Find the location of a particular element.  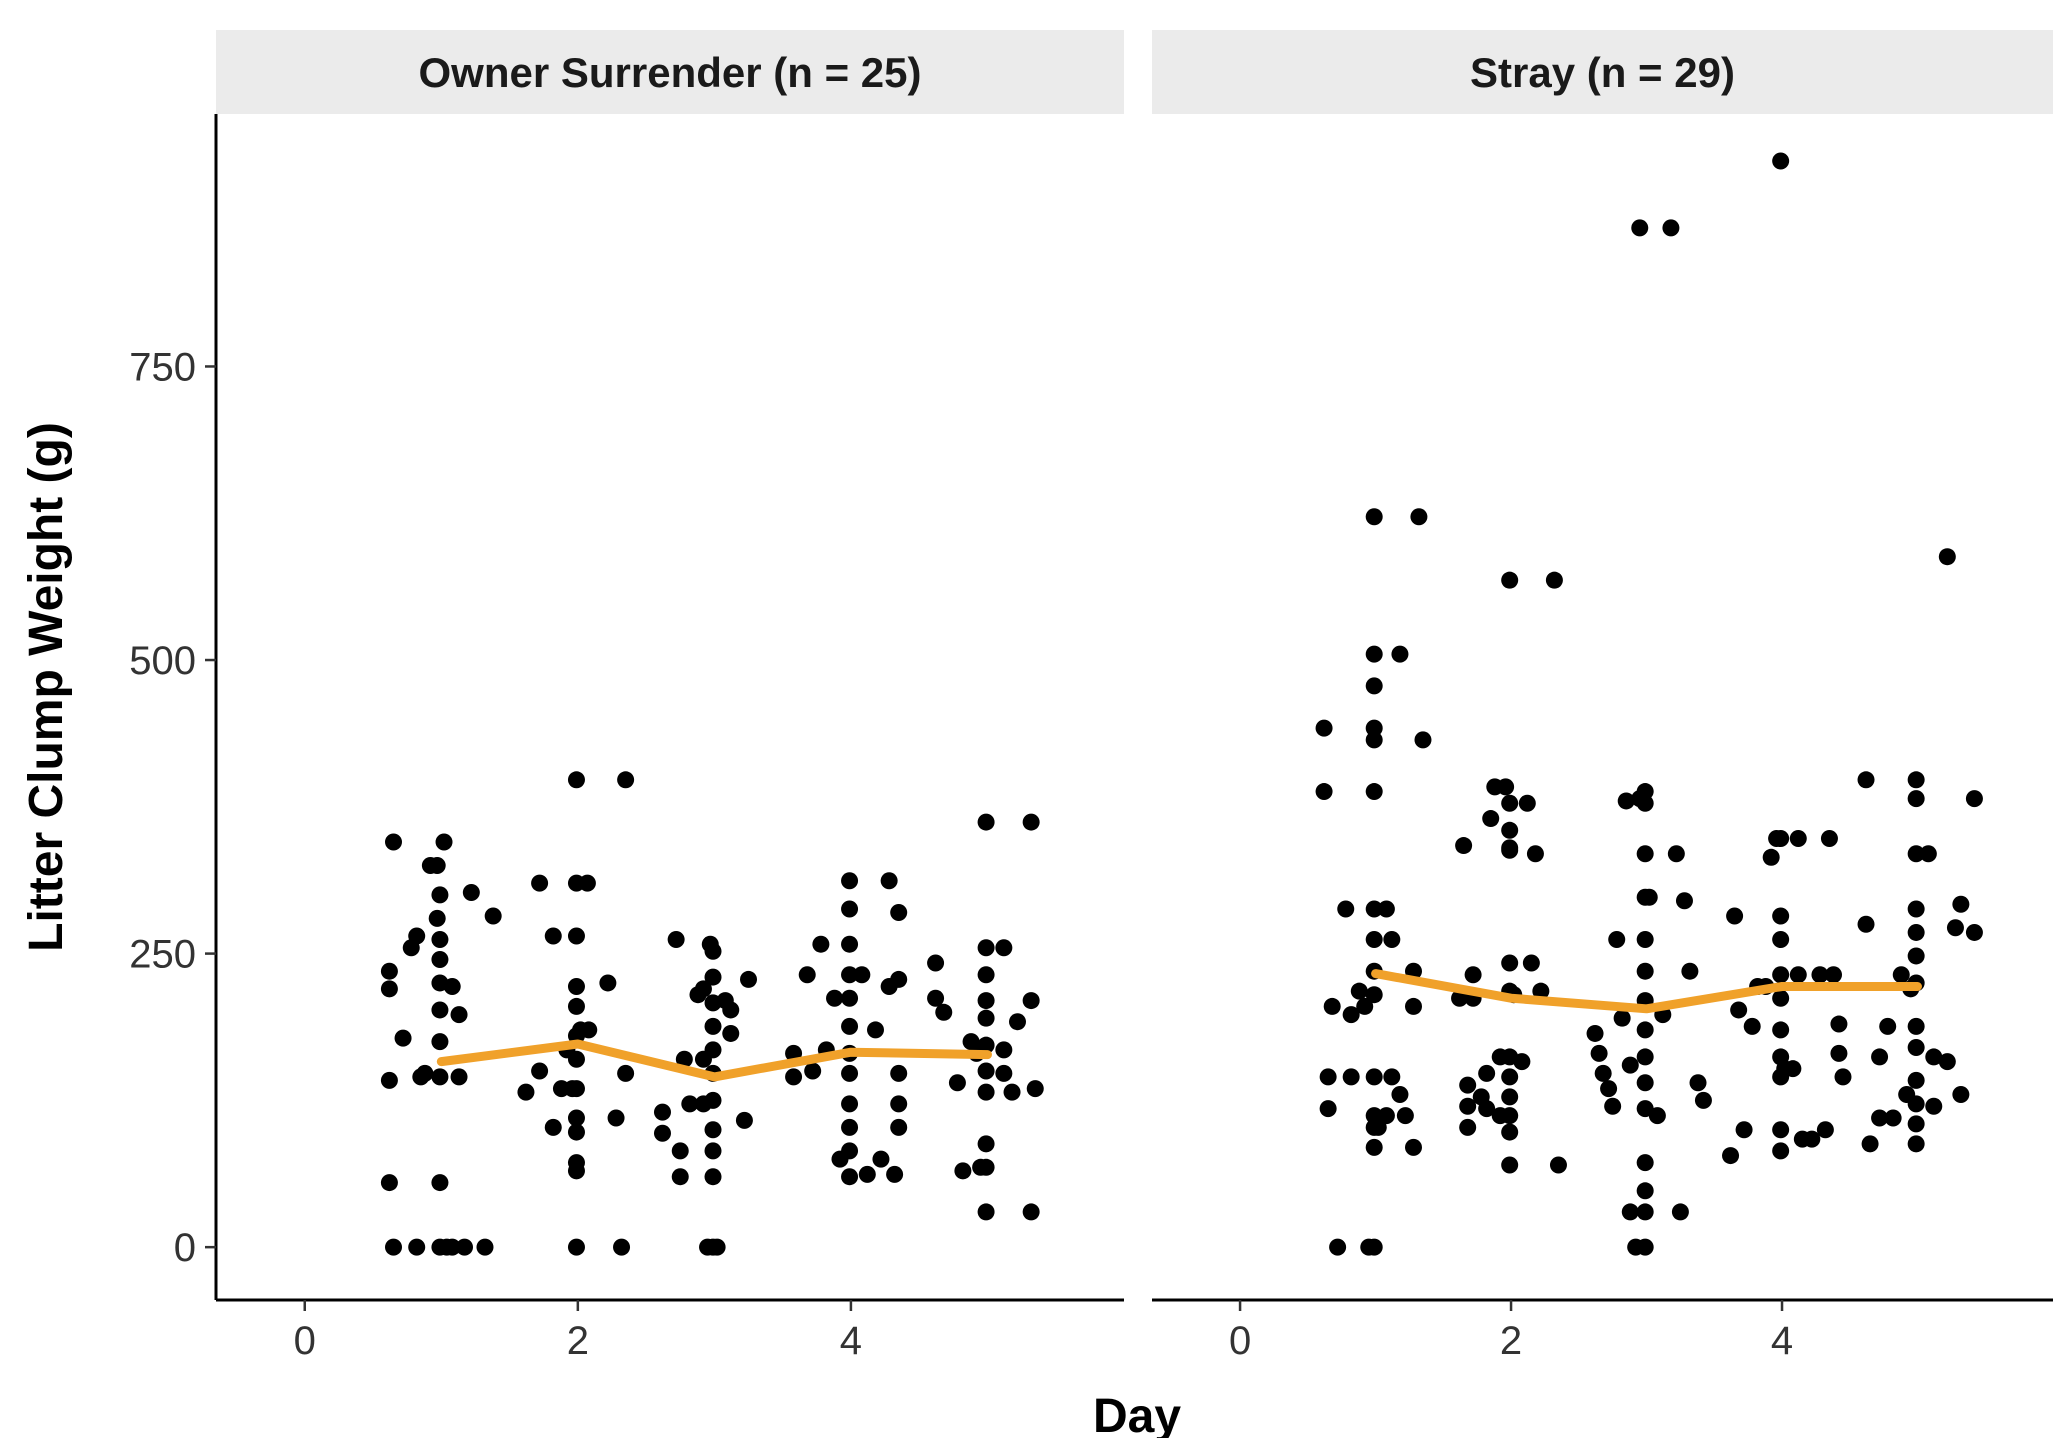

facet-strip-label: Stray (n = 29) is located at coordinates (1602, 72).